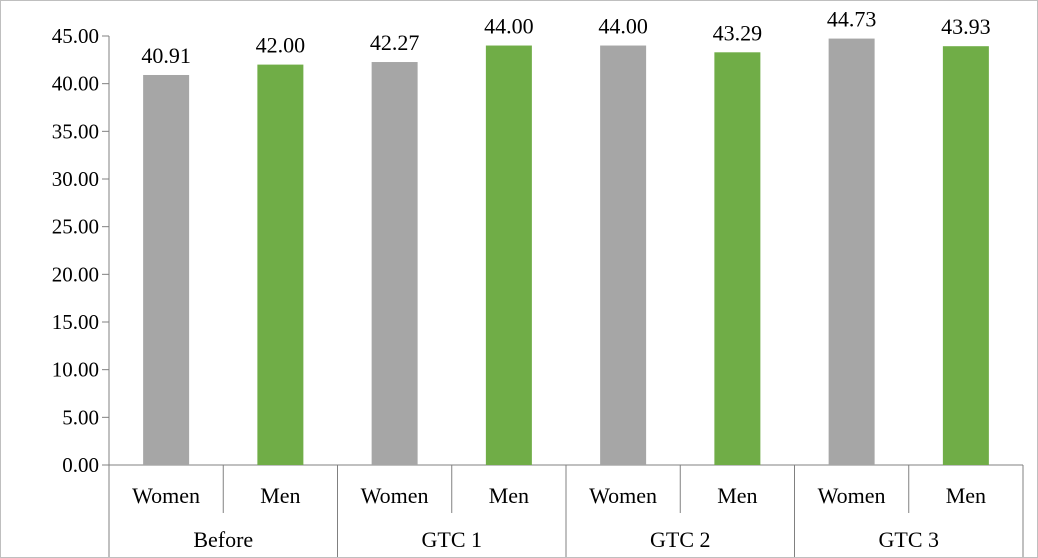 The width and height of the screenshot is (1038, 558). I want to click on y-tick-label: 10.00, so click(75, 370).